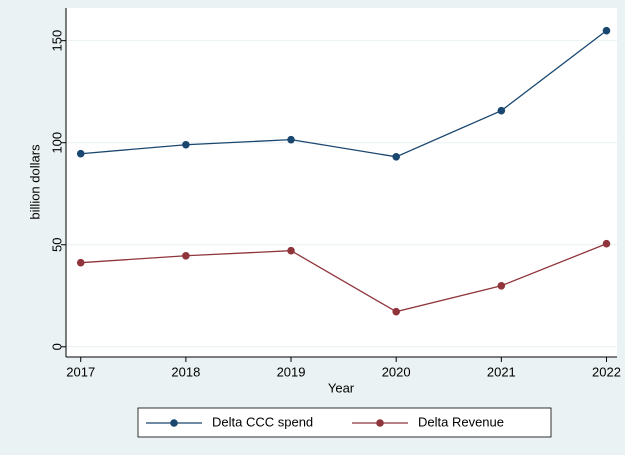  I want to click on x-tick-label: 2020, so click(396, 371).